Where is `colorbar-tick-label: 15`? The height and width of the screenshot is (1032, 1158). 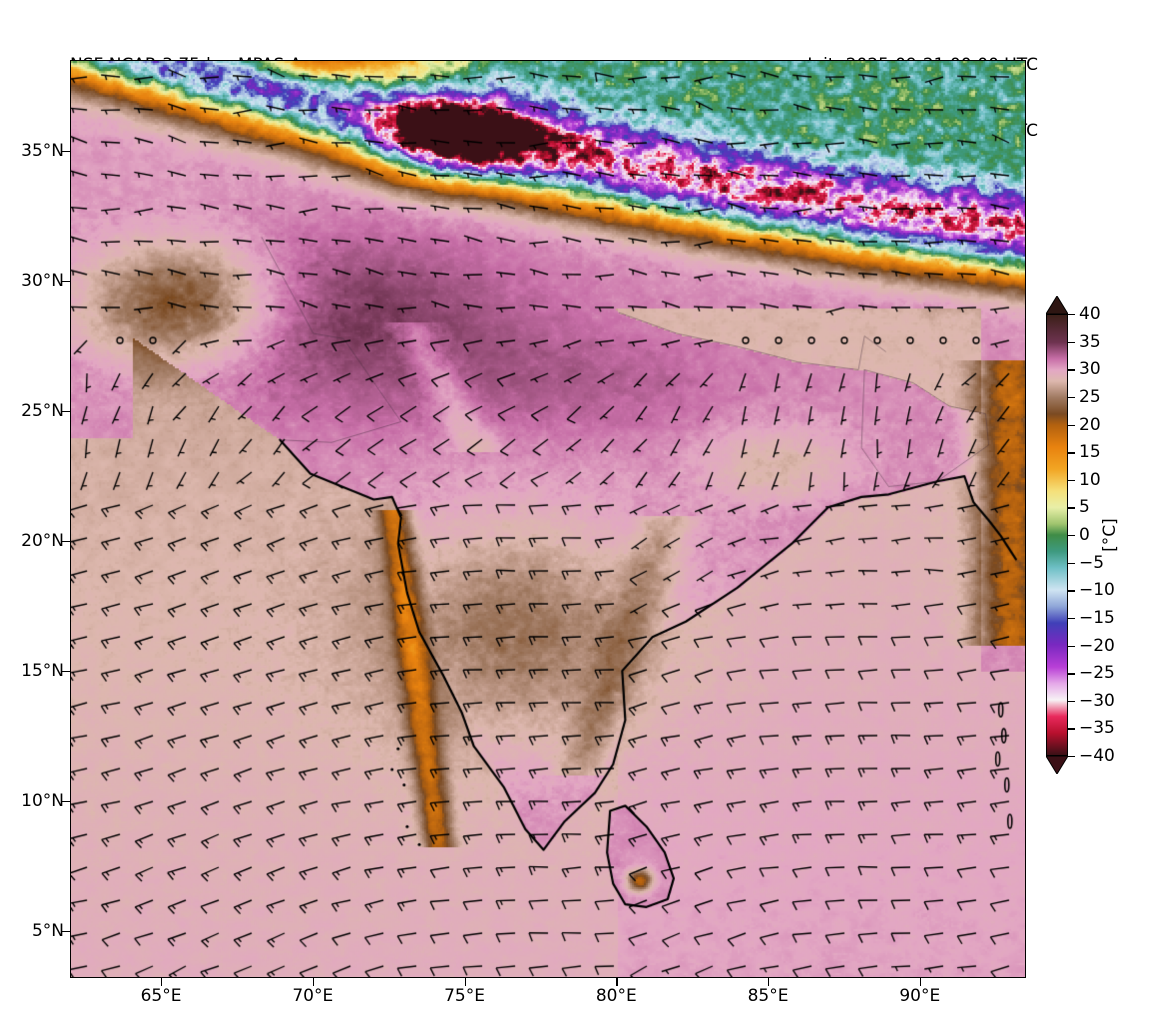 colorbar-tick-label: 15 is located at coordinates (1090, 452).